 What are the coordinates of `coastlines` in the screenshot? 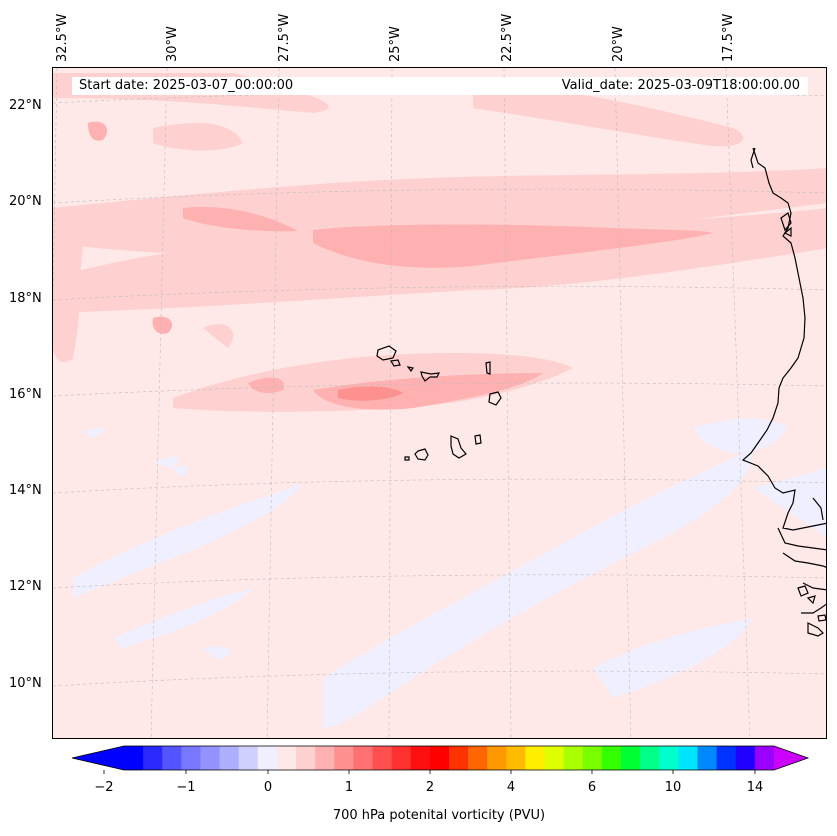 It's located at (783, 392).